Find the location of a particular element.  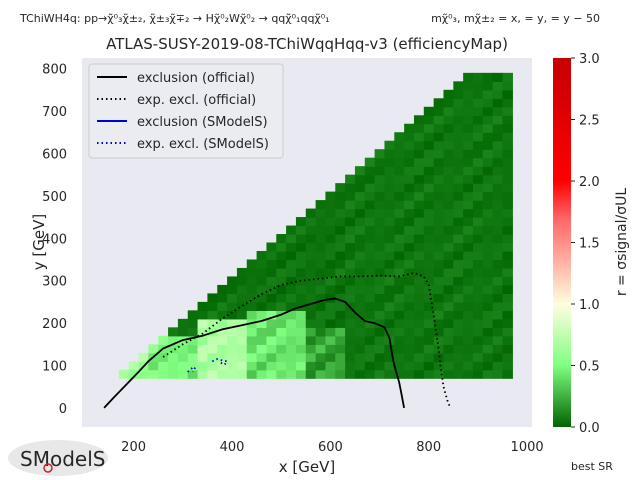

legend-label-exp-excl-official: exp. excl. (official) is located at coordinates (196, 100).